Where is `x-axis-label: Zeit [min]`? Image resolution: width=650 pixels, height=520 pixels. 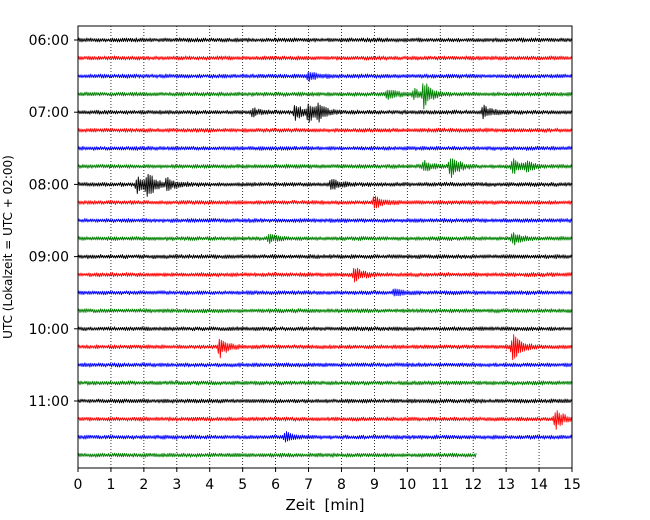 x-axis-label: Zeit [min] is located at coordinates (324, 505).